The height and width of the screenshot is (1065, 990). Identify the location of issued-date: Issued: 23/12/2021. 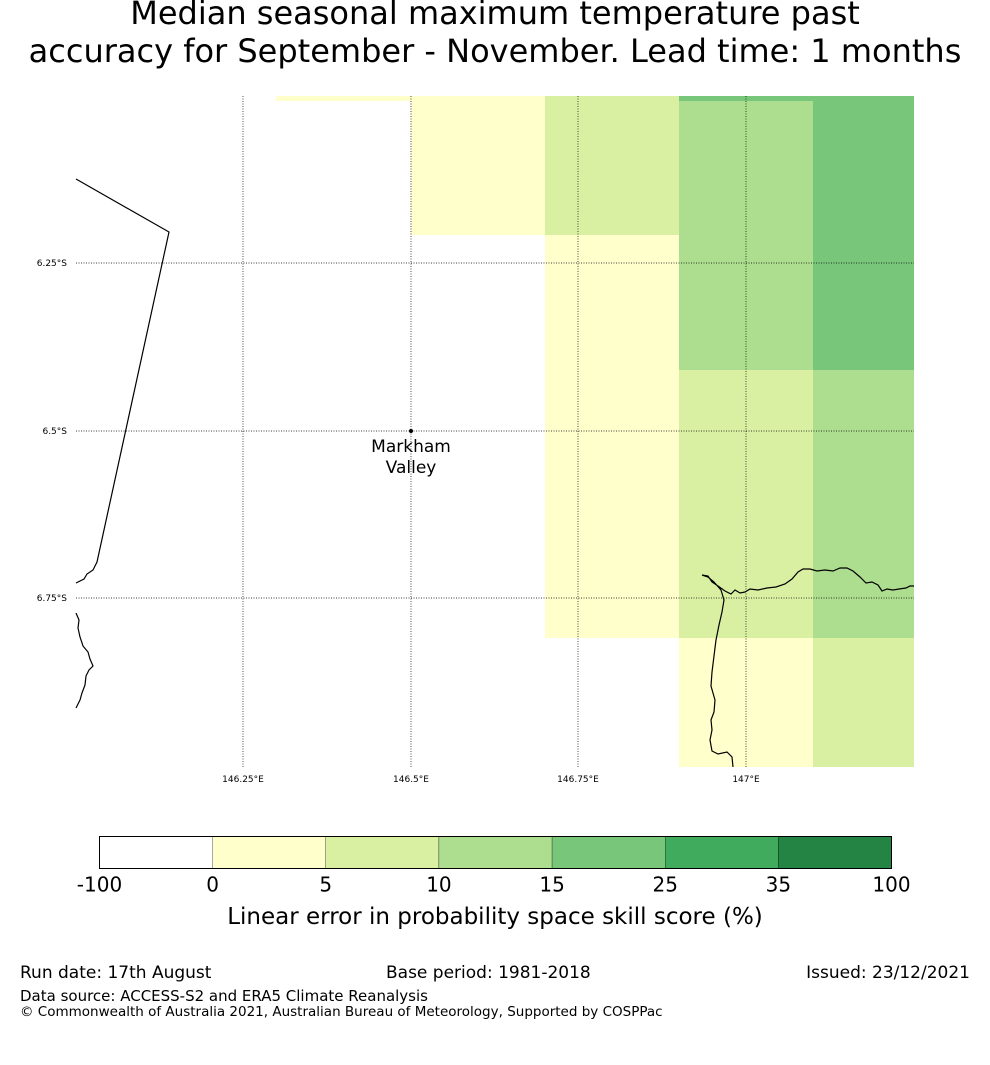
(888, 973).